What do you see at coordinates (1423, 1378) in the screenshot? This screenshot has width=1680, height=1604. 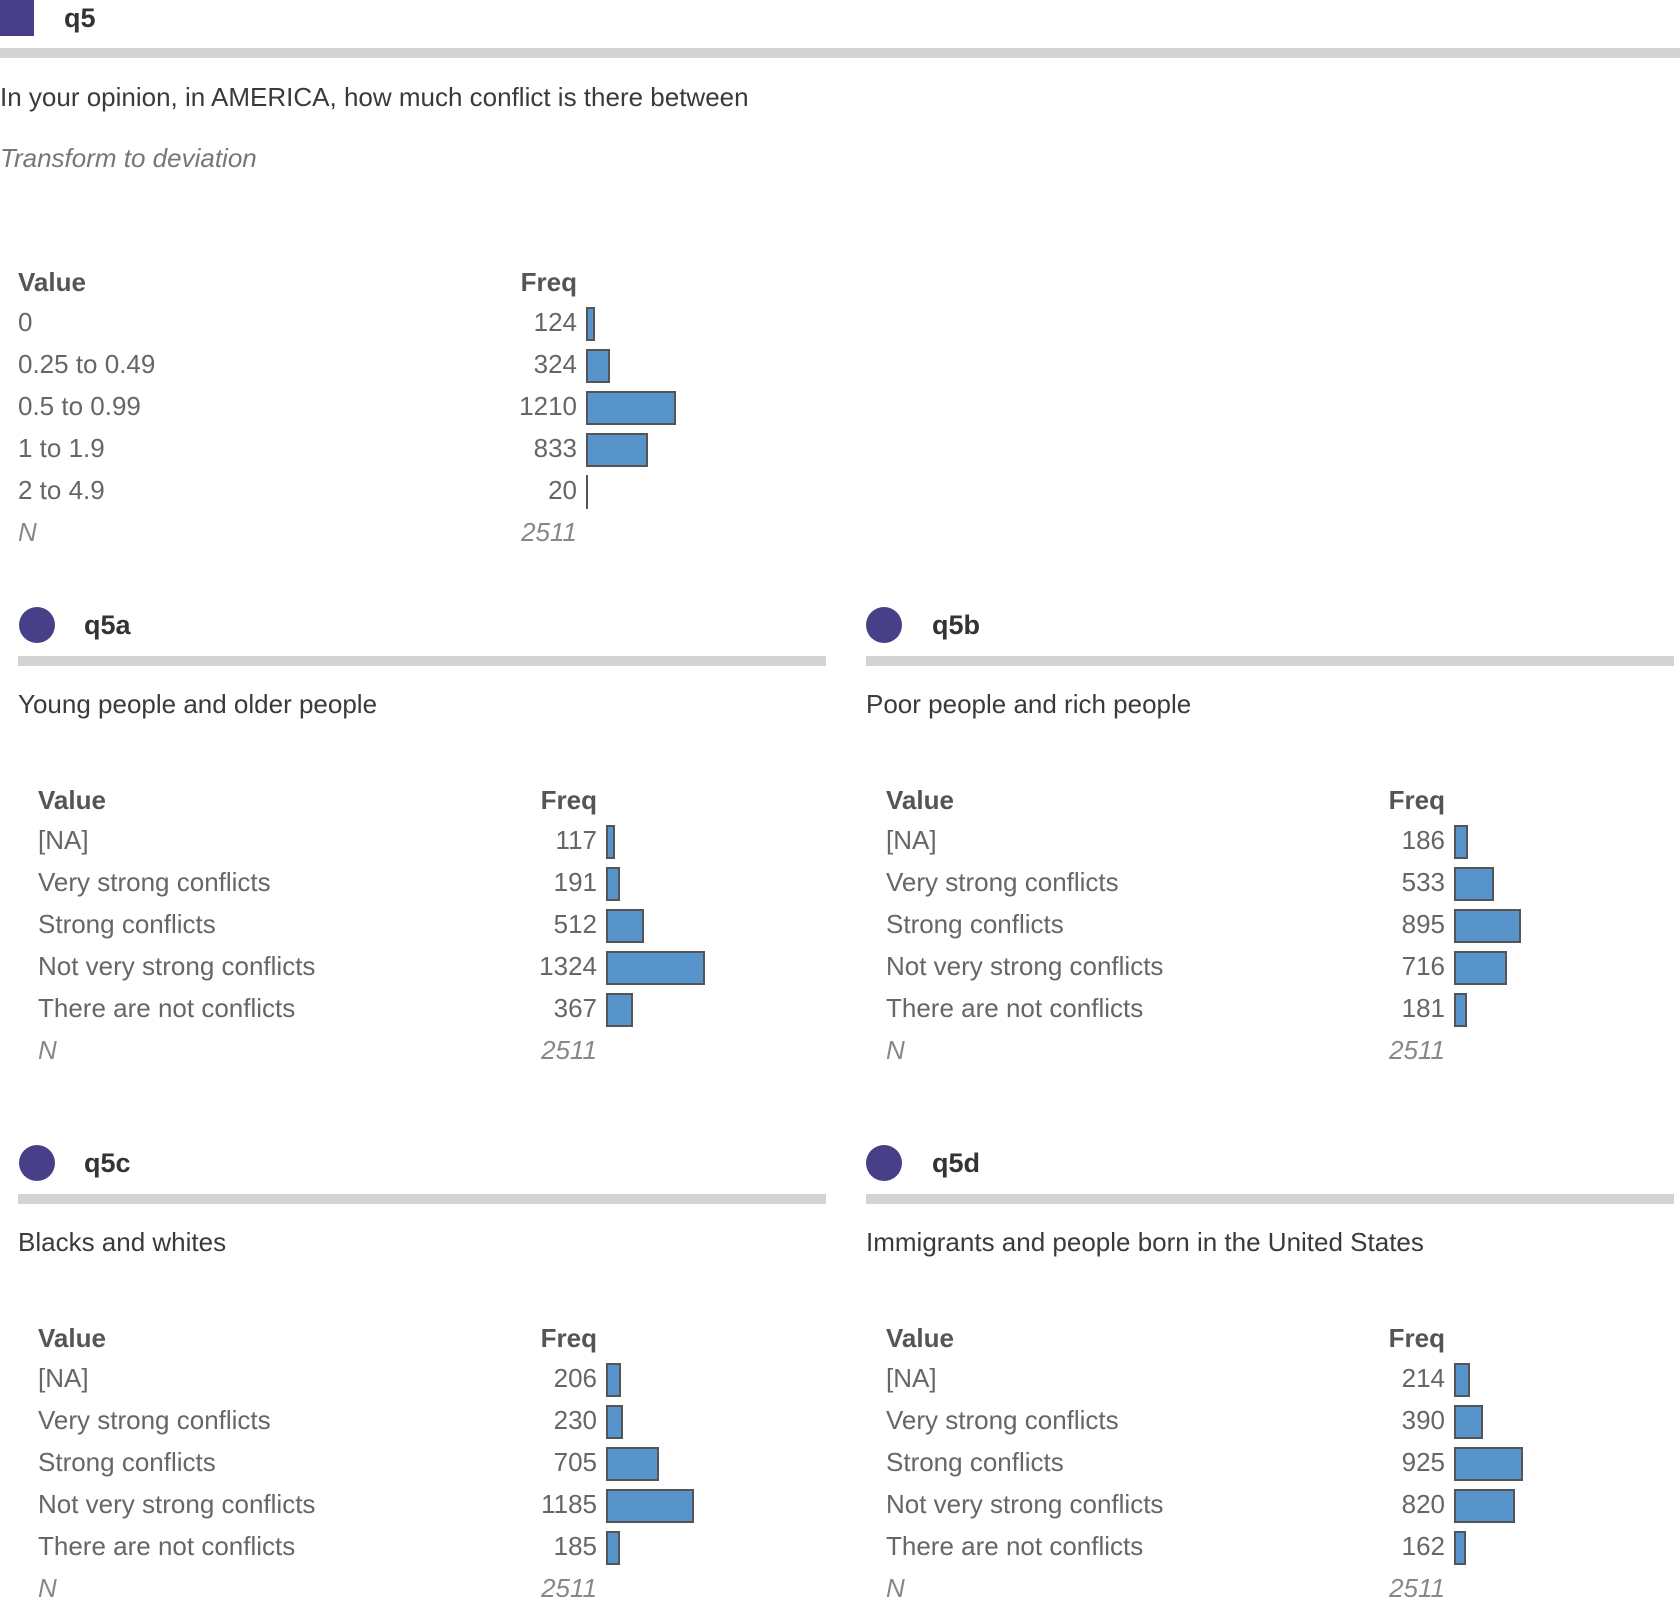 I see `freq-label: 214` at bounding box center [1423, 1378].